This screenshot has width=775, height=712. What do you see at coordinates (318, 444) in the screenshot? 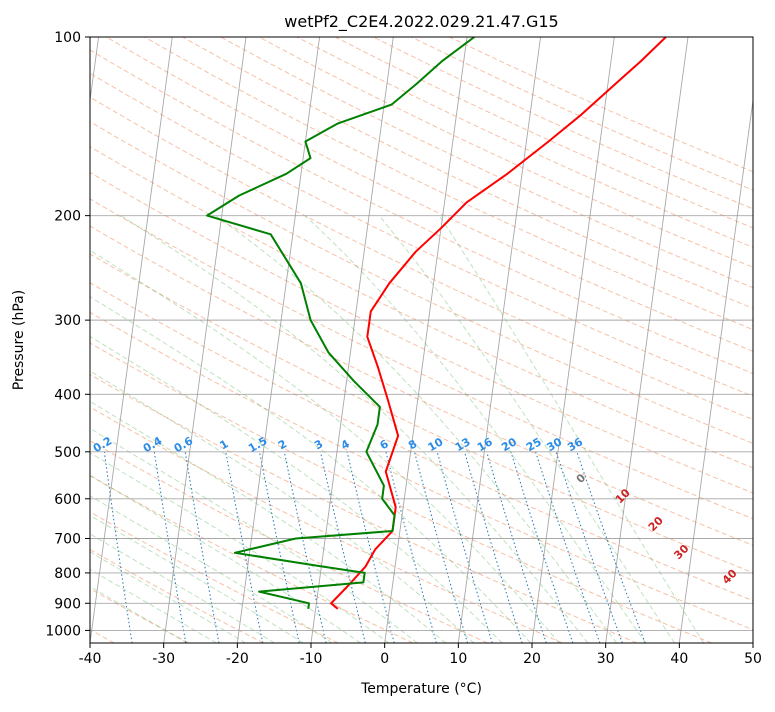
I see `mixing-ratio-label: 3` at bounding box center [318, 444].